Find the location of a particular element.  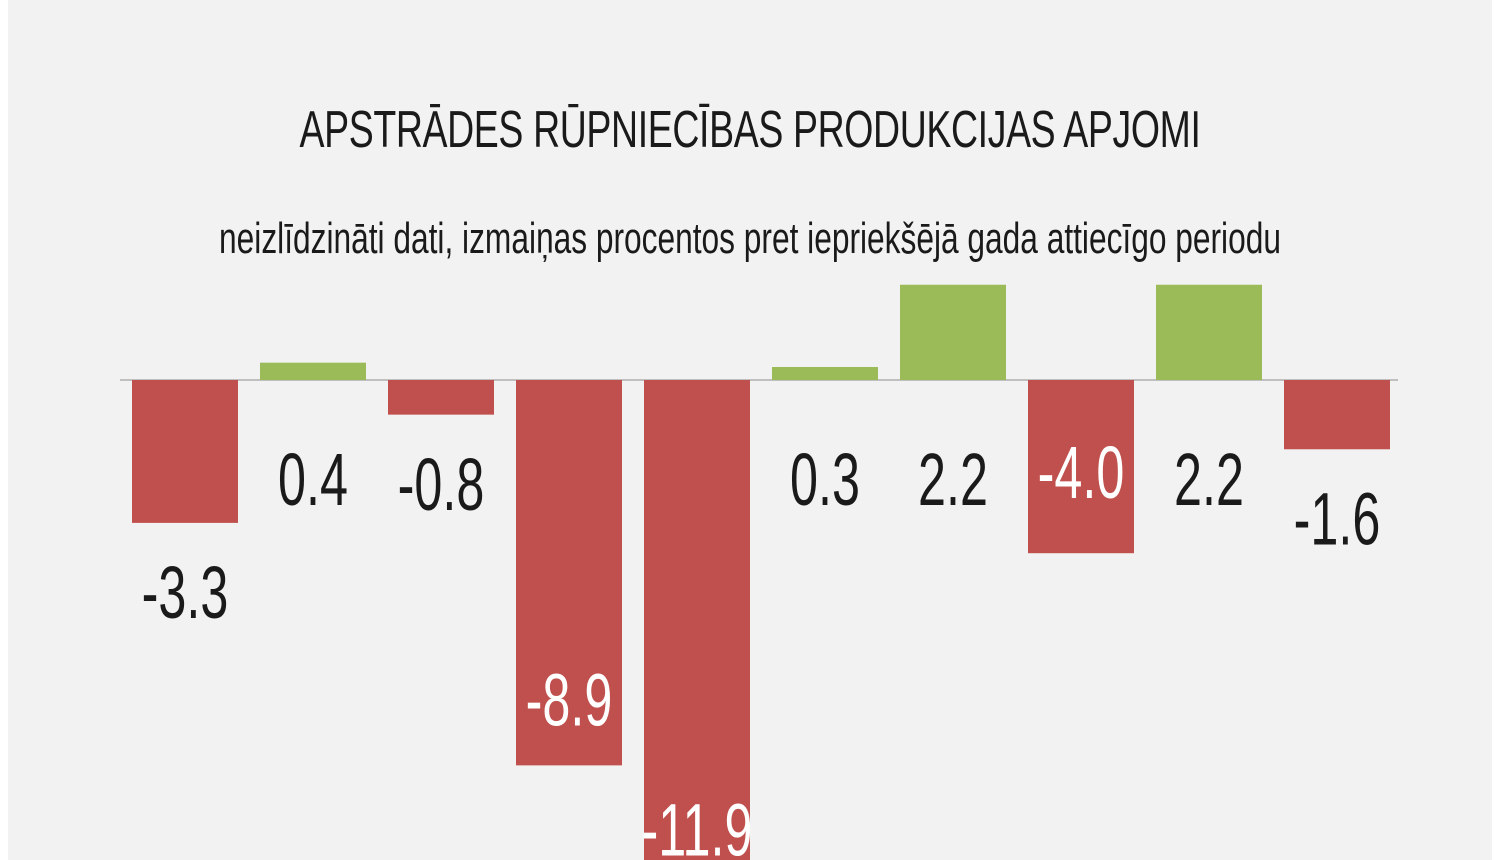

data-label-6: 0.3 is located at coordinates (825, 481).